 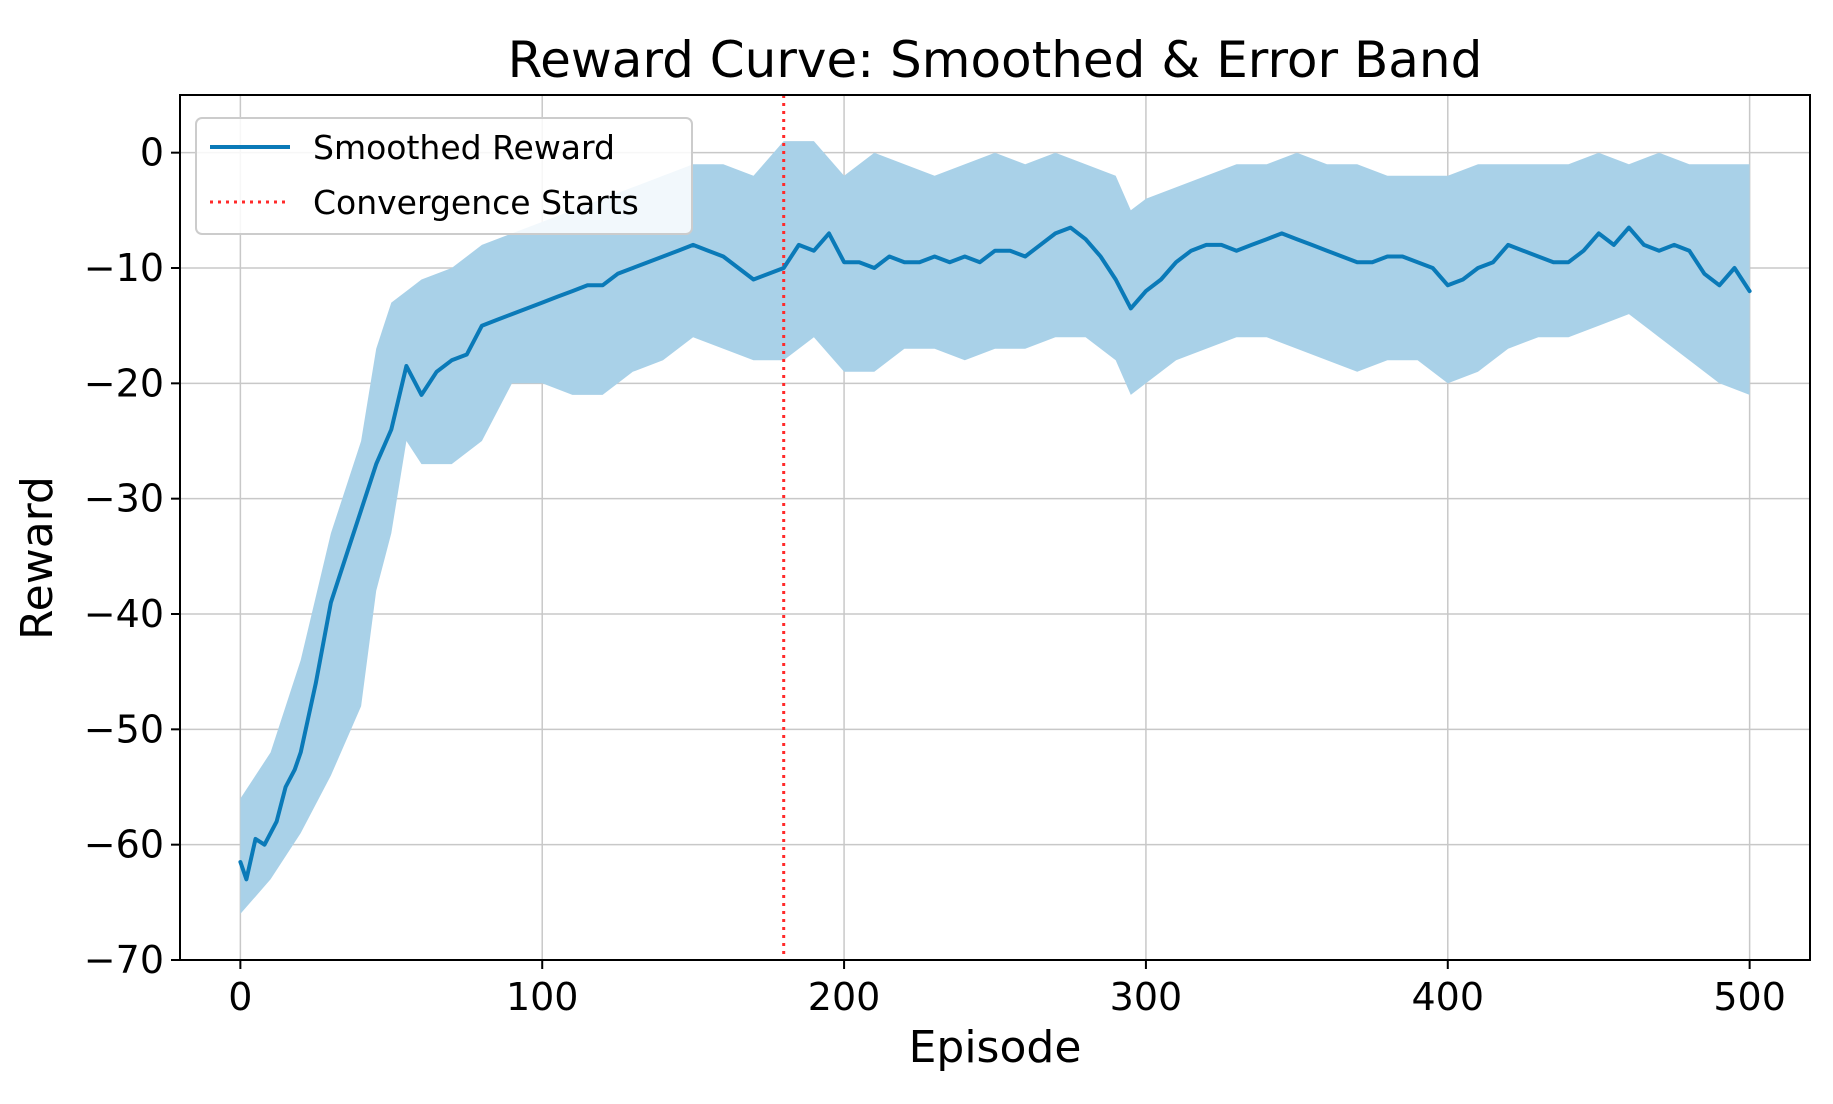 What do you see at coordinates (124, 729) in the screenshot?
I see `y-tick-label: −50` at bounding box center [124, 729].